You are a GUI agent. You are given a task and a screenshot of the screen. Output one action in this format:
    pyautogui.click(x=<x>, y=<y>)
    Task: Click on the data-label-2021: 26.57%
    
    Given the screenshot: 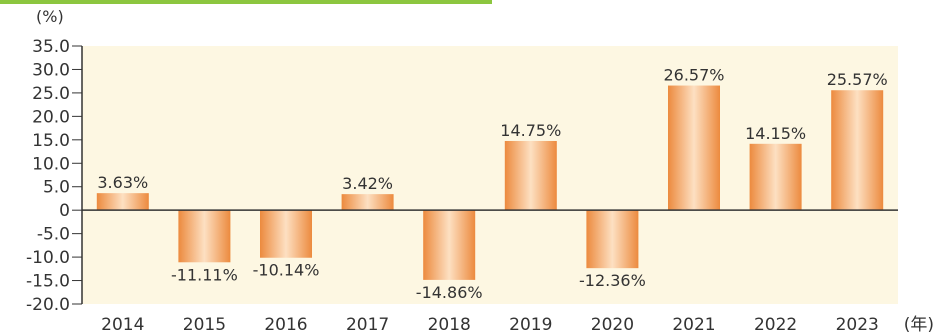 What is the action you would take?
    pyautogui.click(x=693, y=75)
    